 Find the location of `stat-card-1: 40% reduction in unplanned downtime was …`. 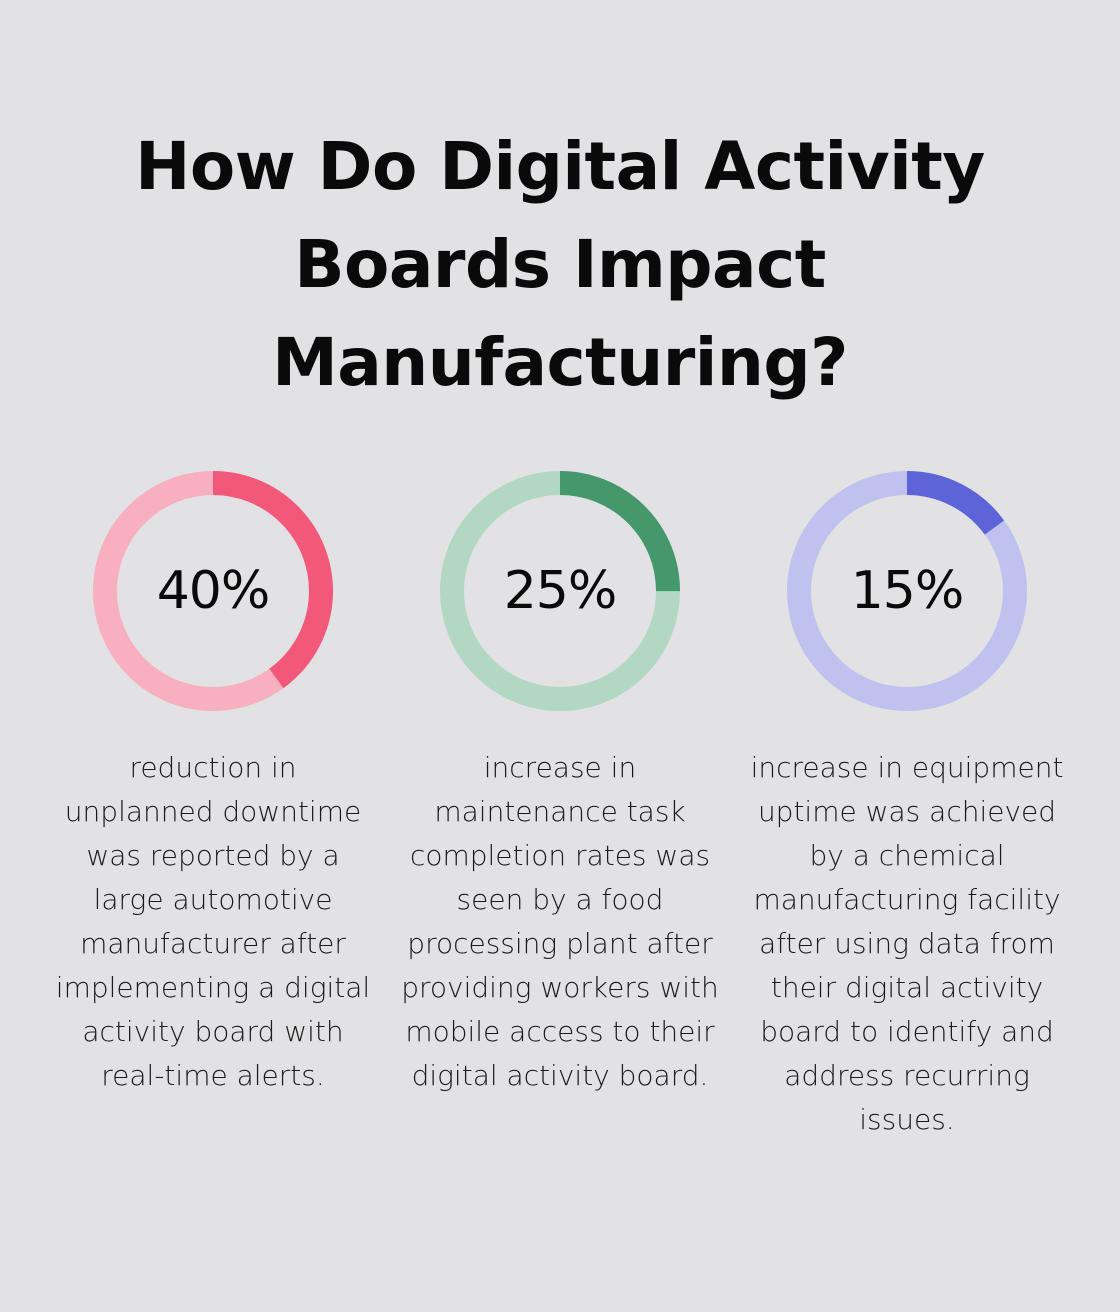

stat-card-1: 40% reduction in unplanned downtime was … is located at coordinates (213, 784).